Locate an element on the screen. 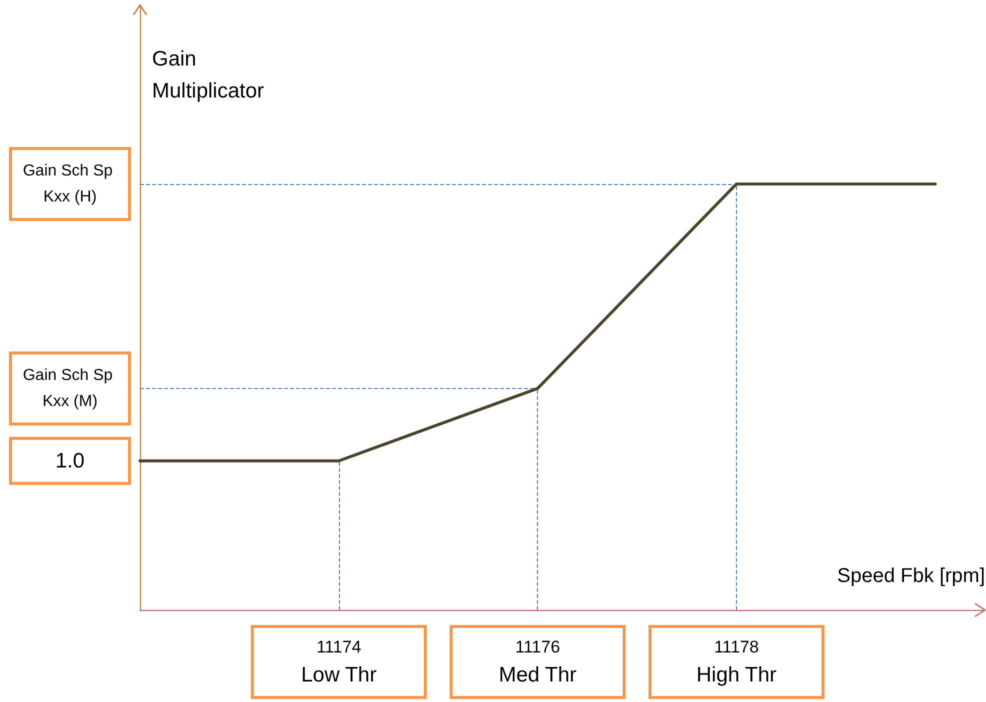 The height and width of the screenshot is (702, 986). x-tick-label: 11174 Low Thr is located at coordinates (339, 662).